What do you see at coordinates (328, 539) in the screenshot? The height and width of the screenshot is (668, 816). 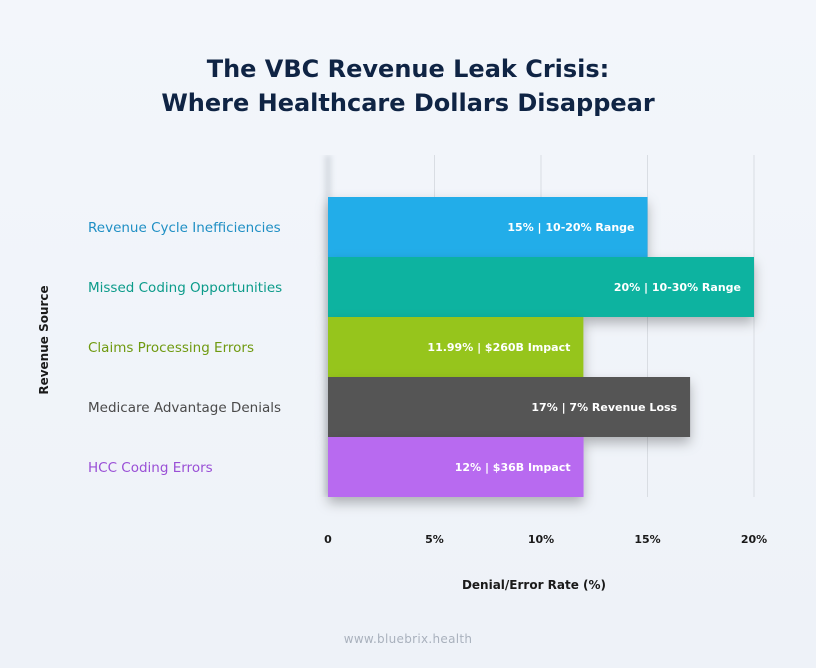 I see `x-tick-label: 0` at bounding box center [328, 539].